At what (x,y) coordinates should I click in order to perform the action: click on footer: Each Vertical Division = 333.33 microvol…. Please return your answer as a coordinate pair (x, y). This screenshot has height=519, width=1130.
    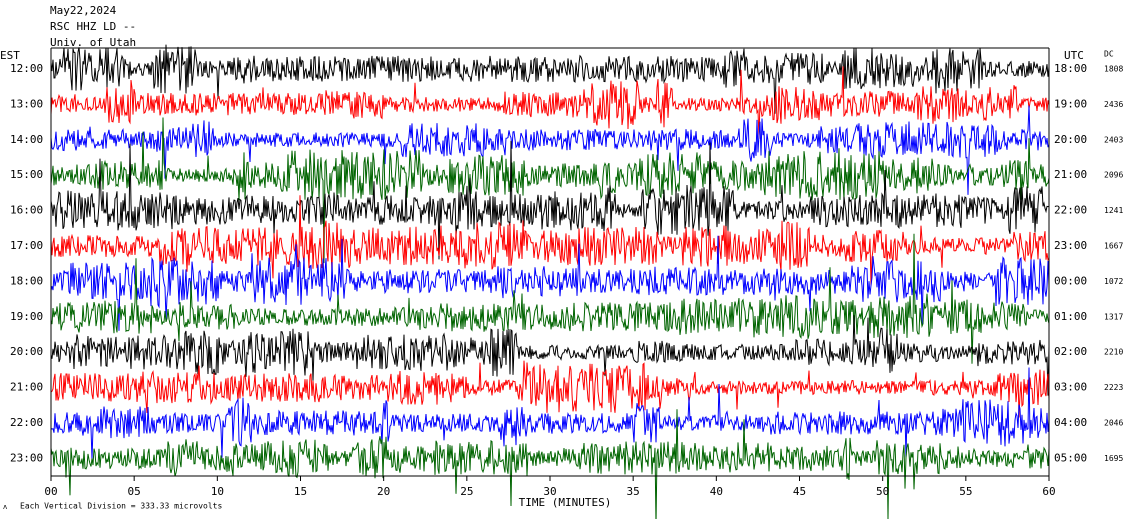
    Looking at the image, I should click on (121, 506).